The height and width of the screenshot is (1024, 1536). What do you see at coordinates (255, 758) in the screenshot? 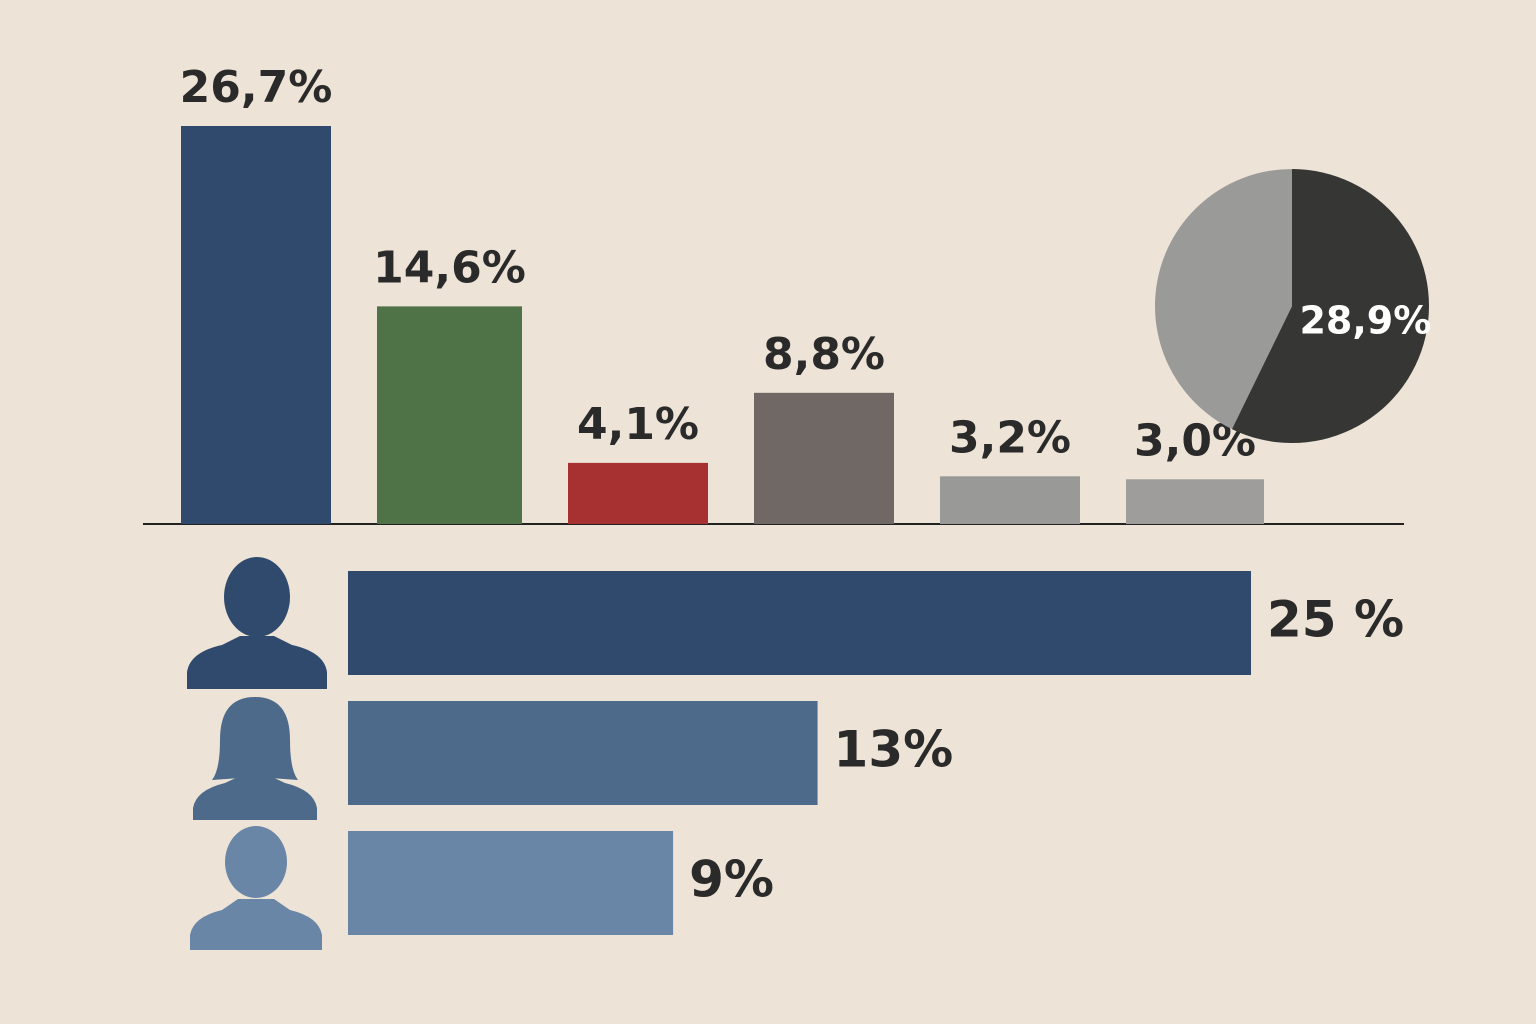
I see `woman-icon` at bounding box center [255, 758].